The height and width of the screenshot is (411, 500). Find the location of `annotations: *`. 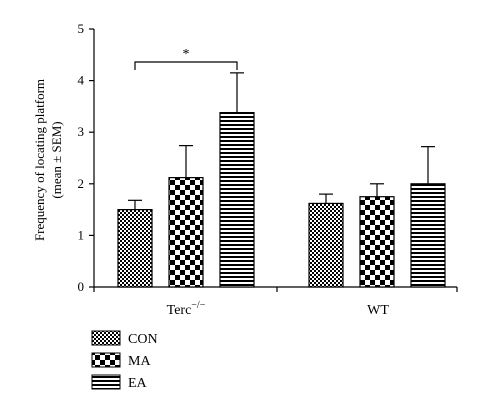

annotations: * is located at coordinates (186, 58).